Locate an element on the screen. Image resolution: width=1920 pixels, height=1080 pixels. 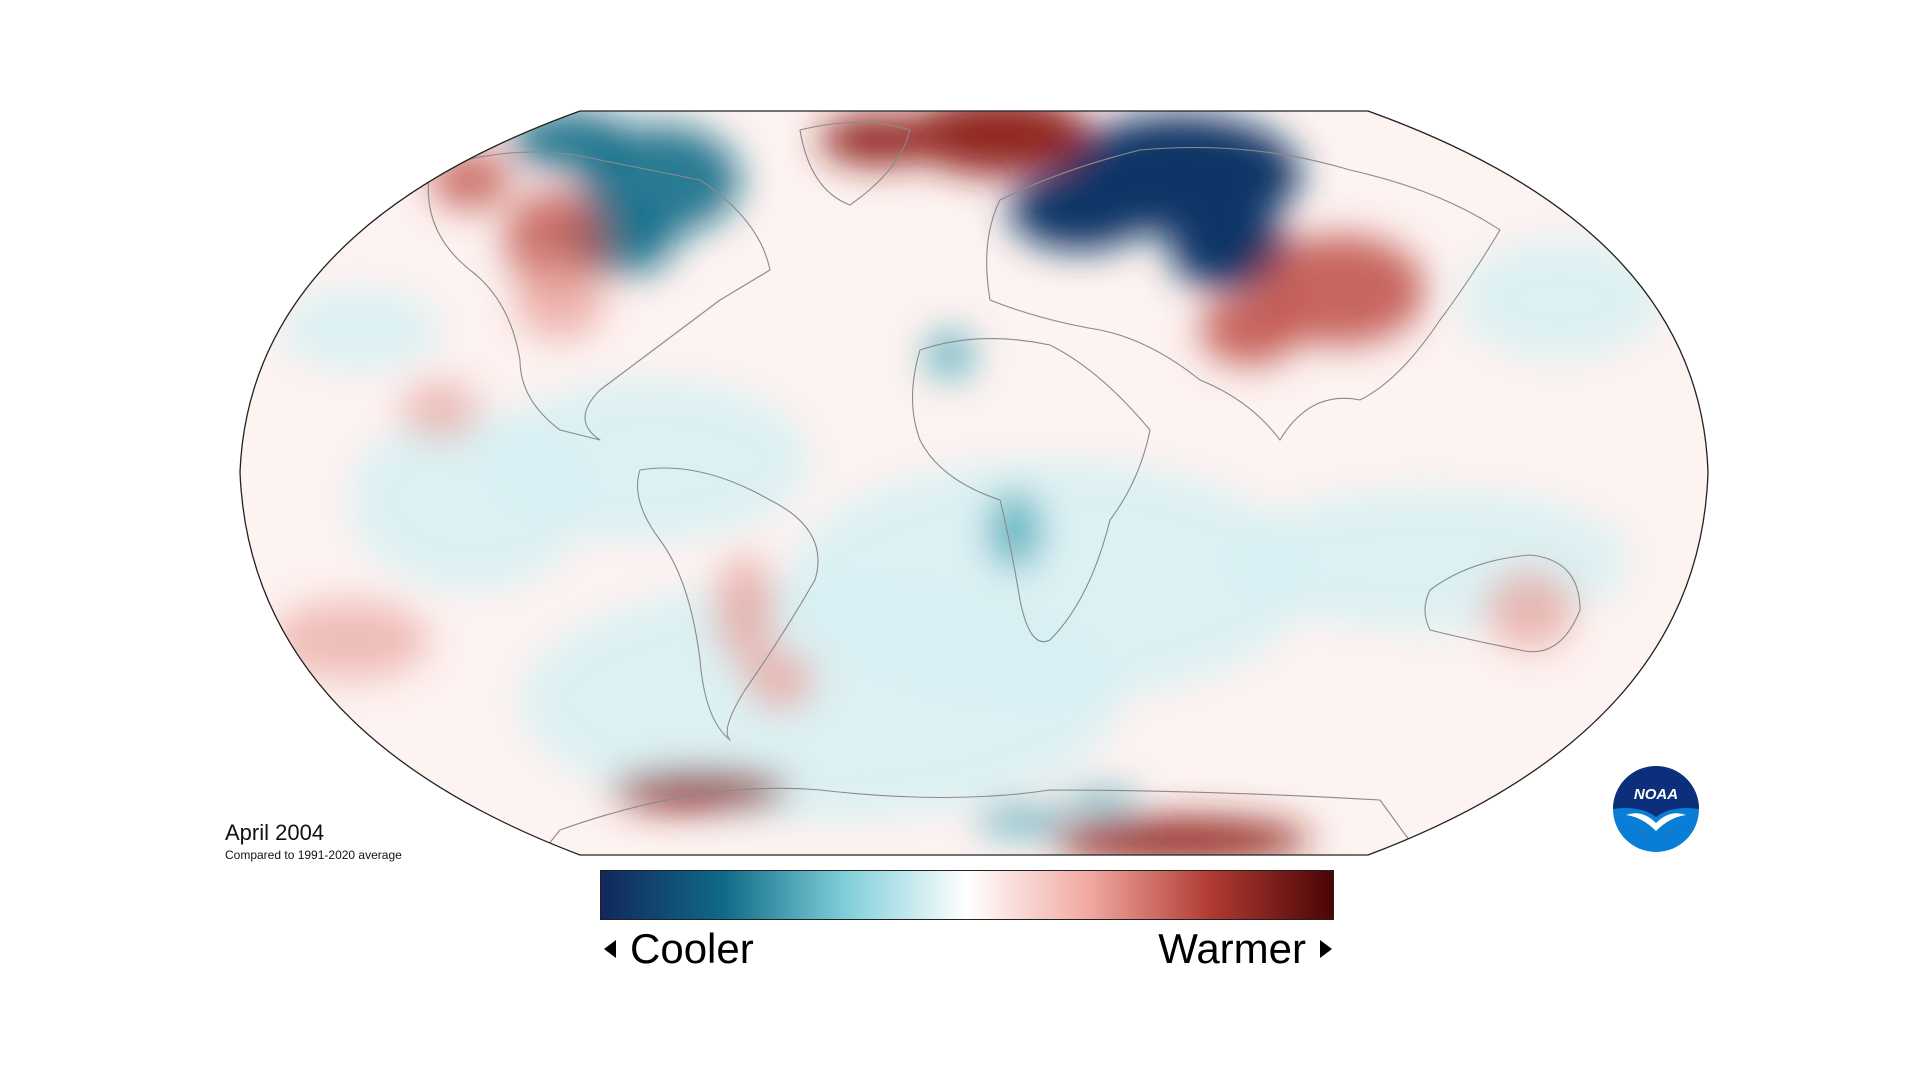
coastline-north-america is located at coordinates (599, 296).